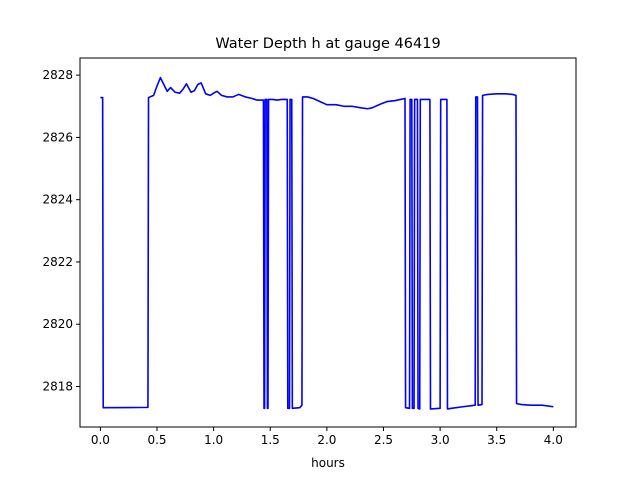  What do you see at coordinates (440, 440) in the screenshot?
I see `x-tick-label: 3.0` at bounding box center [440, 440].